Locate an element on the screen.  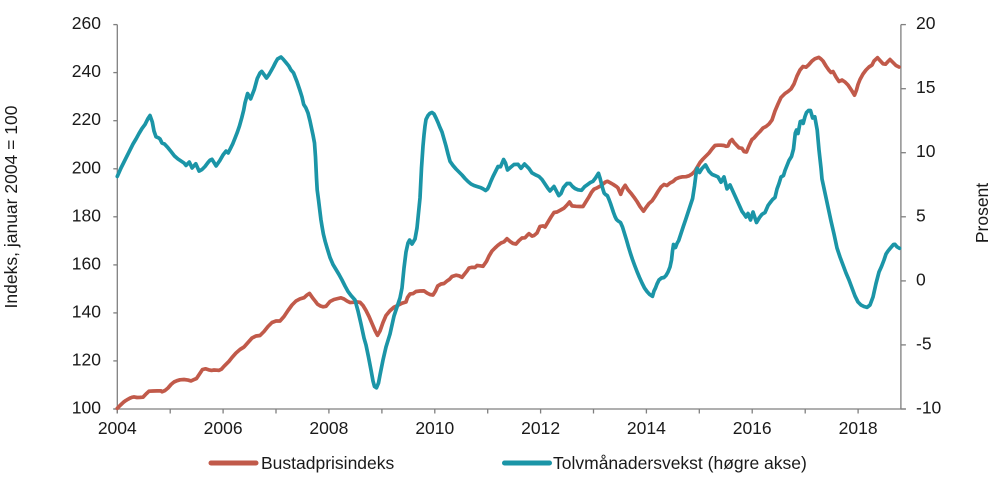
svg-text: 160 is located at coordinates (86, 263).